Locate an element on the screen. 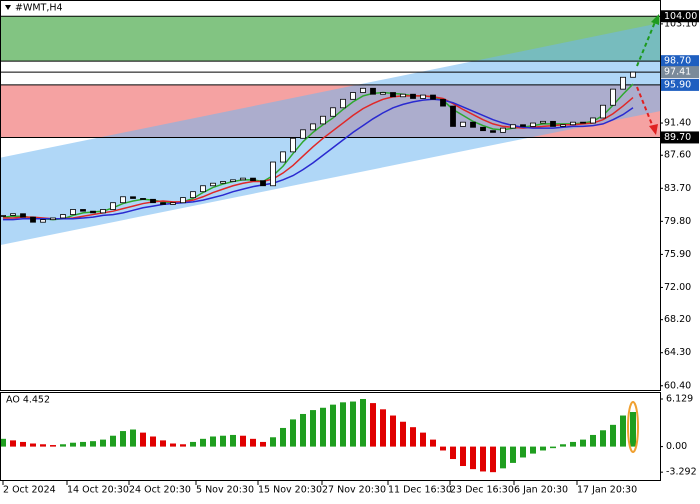 The height and width of the screenshot is (504, 700). x-tick-label: 11 Dec 16:30 is located at coordinates (420, 490).